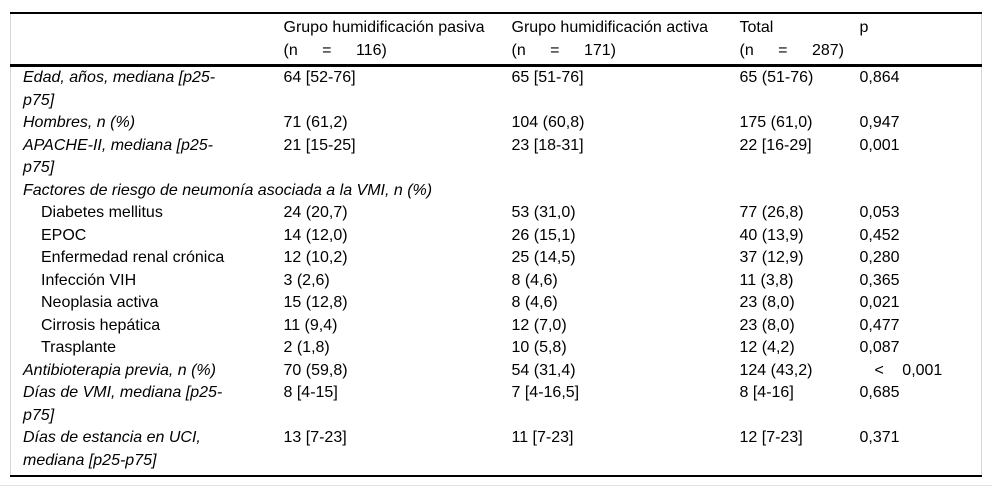 This screenshot has width=992, height=489. I want to click on header-group-passive-label: Grupo humidificación pasiva, so click(384, 27).